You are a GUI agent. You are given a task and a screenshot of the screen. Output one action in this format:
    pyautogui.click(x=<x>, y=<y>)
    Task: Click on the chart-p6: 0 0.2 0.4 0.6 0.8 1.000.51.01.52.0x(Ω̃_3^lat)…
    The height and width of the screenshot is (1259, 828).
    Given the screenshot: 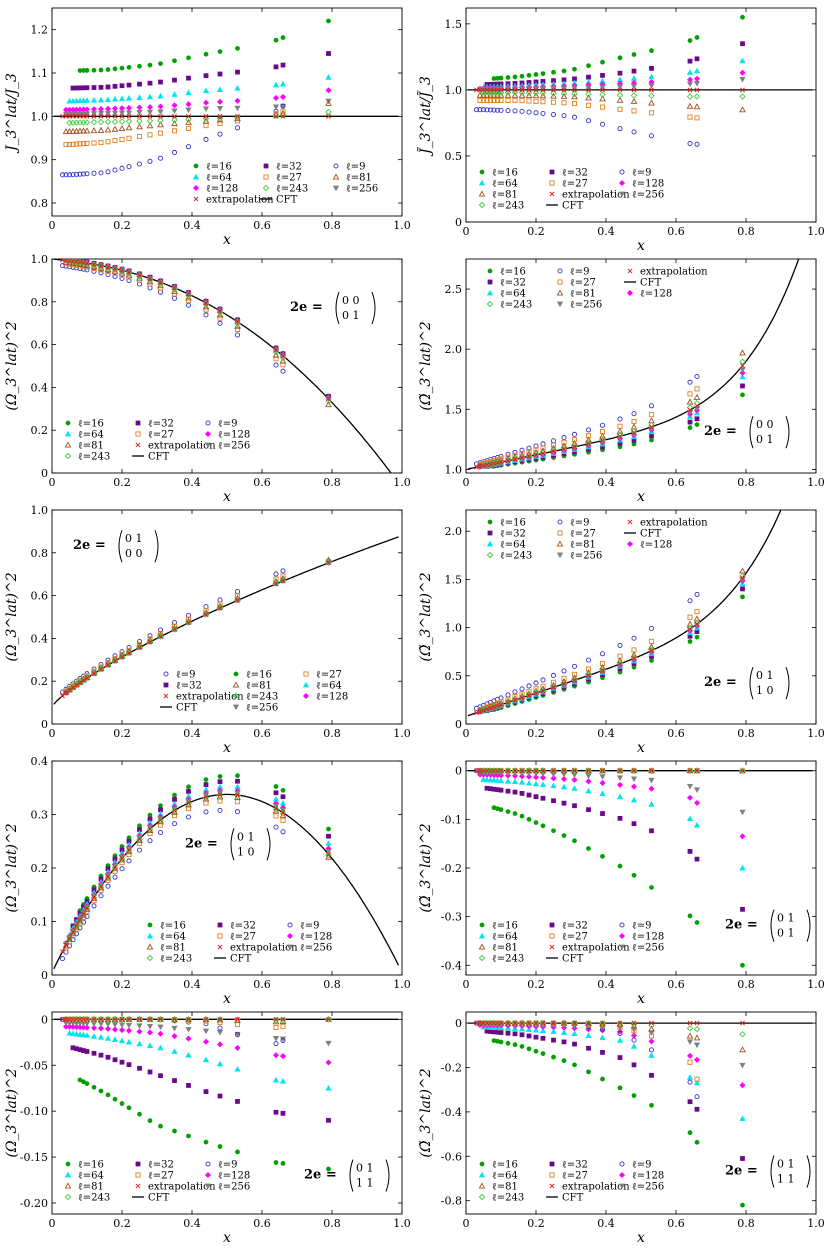 What is the action you would take?
    pyautogui.click(x=621, y=632)
    